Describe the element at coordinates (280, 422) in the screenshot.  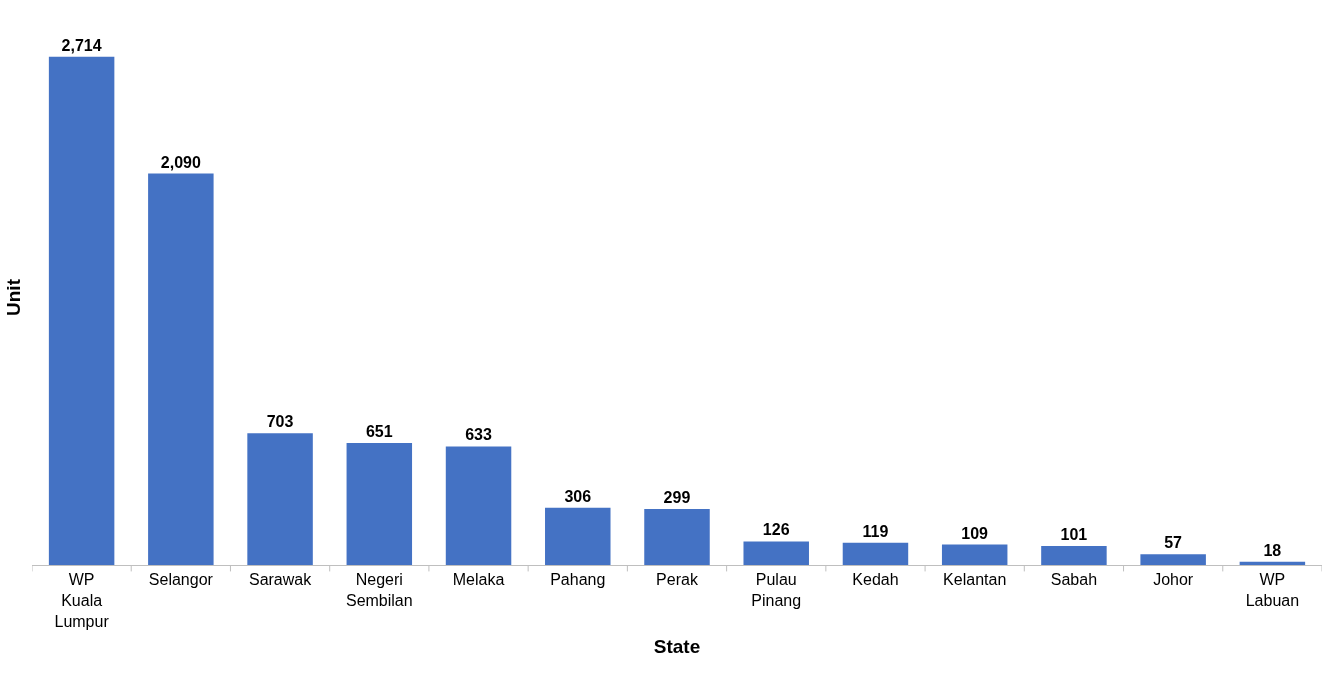
I see `data-label: 703` at that location.